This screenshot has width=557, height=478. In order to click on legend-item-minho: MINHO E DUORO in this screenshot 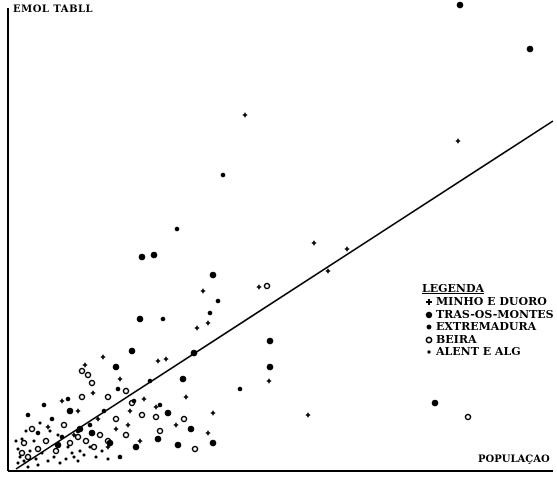, I will do `click(488, 302)`.